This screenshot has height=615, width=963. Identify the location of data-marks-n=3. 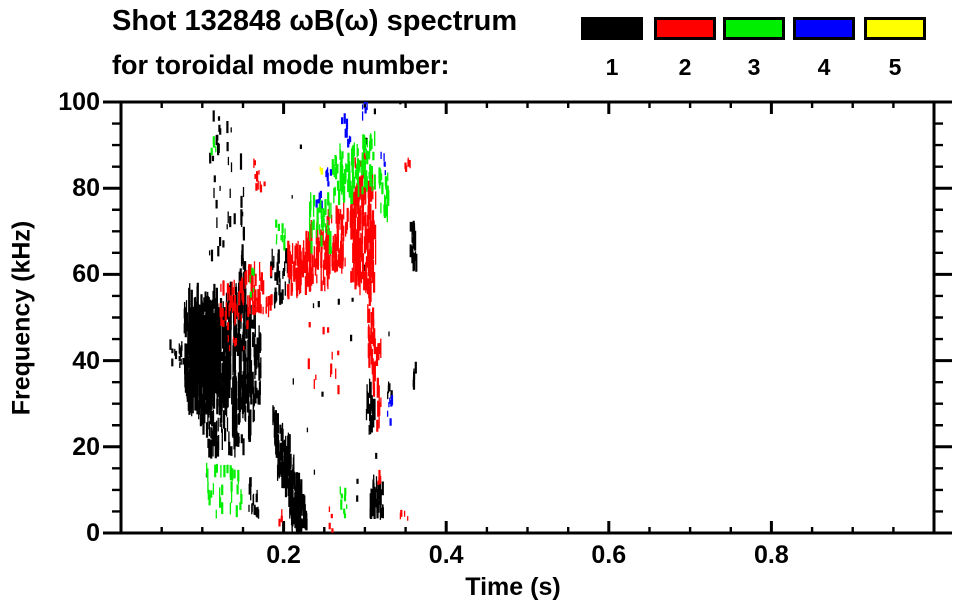
(298, 326).